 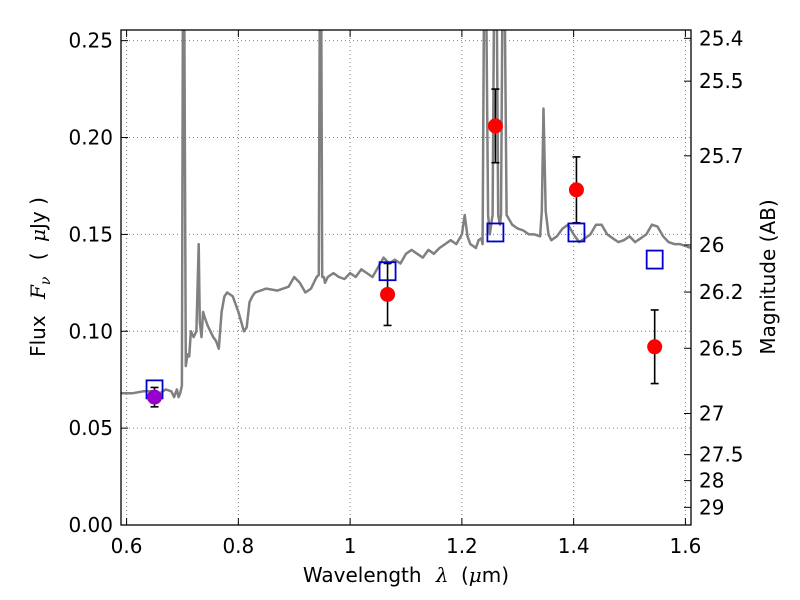 What do you see at coordinates (442, 575) in the screenshot?
I see `x-axis-label-symbol: λ` at bounding box center [442, 575].